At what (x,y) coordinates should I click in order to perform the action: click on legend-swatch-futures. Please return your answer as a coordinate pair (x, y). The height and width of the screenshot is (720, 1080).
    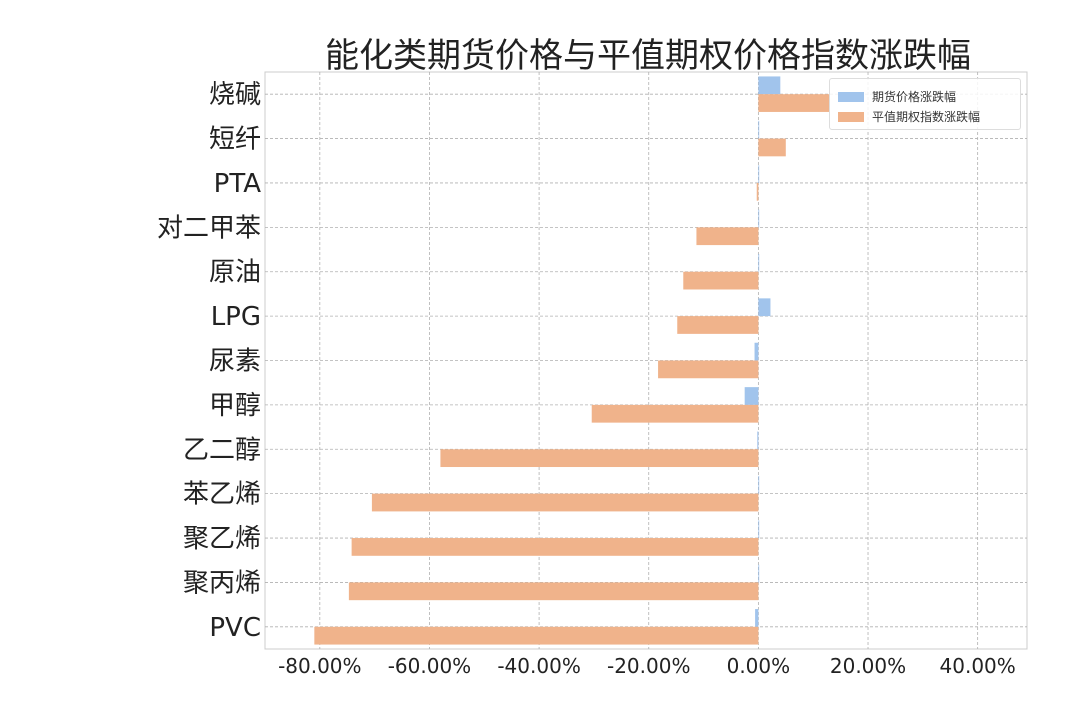
    Looking at the image, I should click on (851, 96).